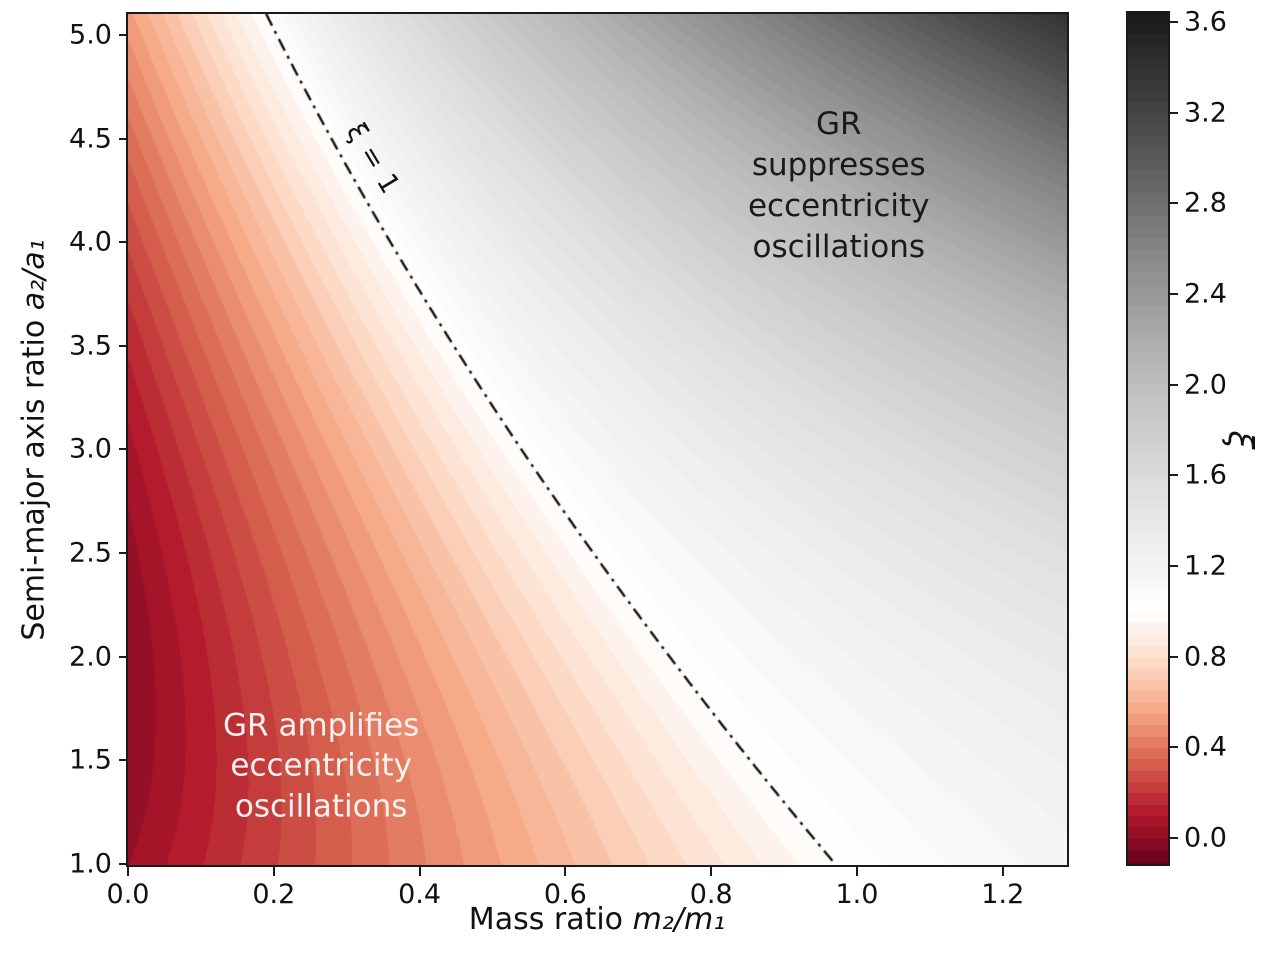 This screenshot has width=1280, height=966. Describe the element at coordinates (274, 894) in the screenshot. I see `x-tick-label: 0.2` at that location.